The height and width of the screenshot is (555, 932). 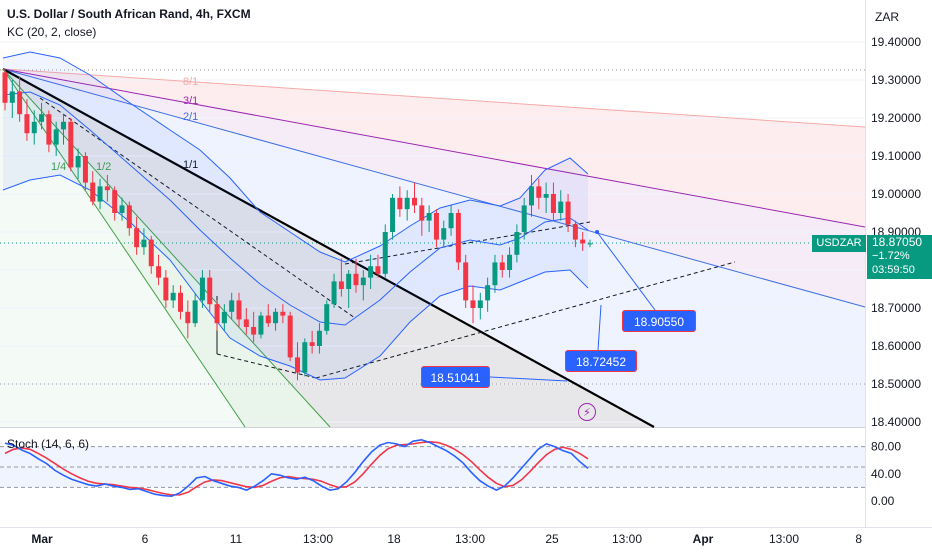 I want to click on stoch-legend: Stoch (14, 6, 6), so click(x=48, y=444).